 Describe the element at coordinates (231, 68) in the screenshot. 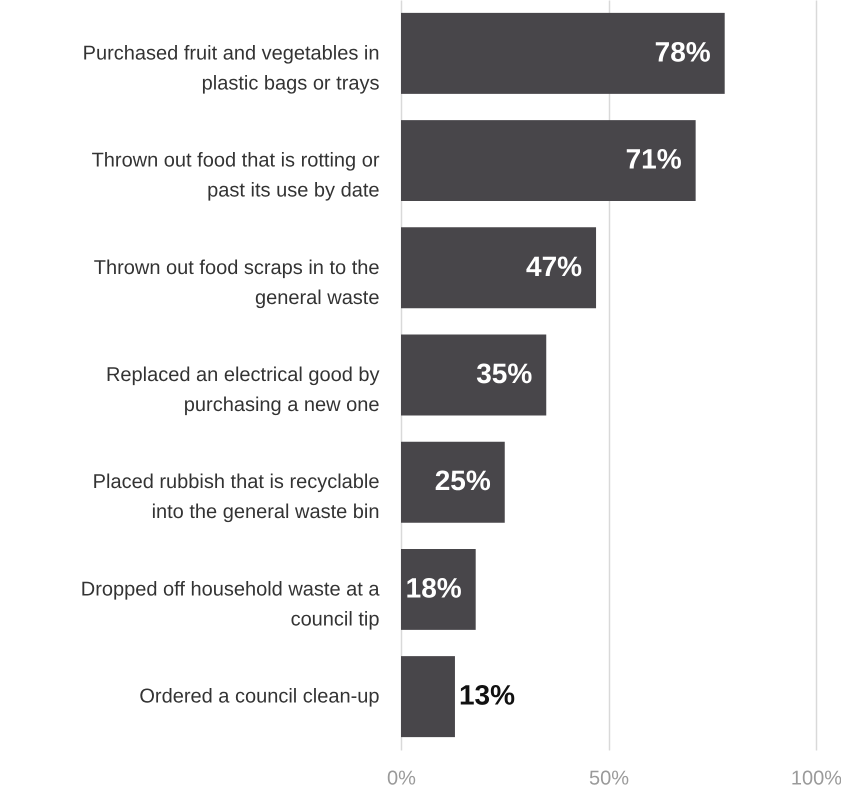

I see `y-tick-label: Purchased fruit and vegetables in plastic bags or trays` at that location.